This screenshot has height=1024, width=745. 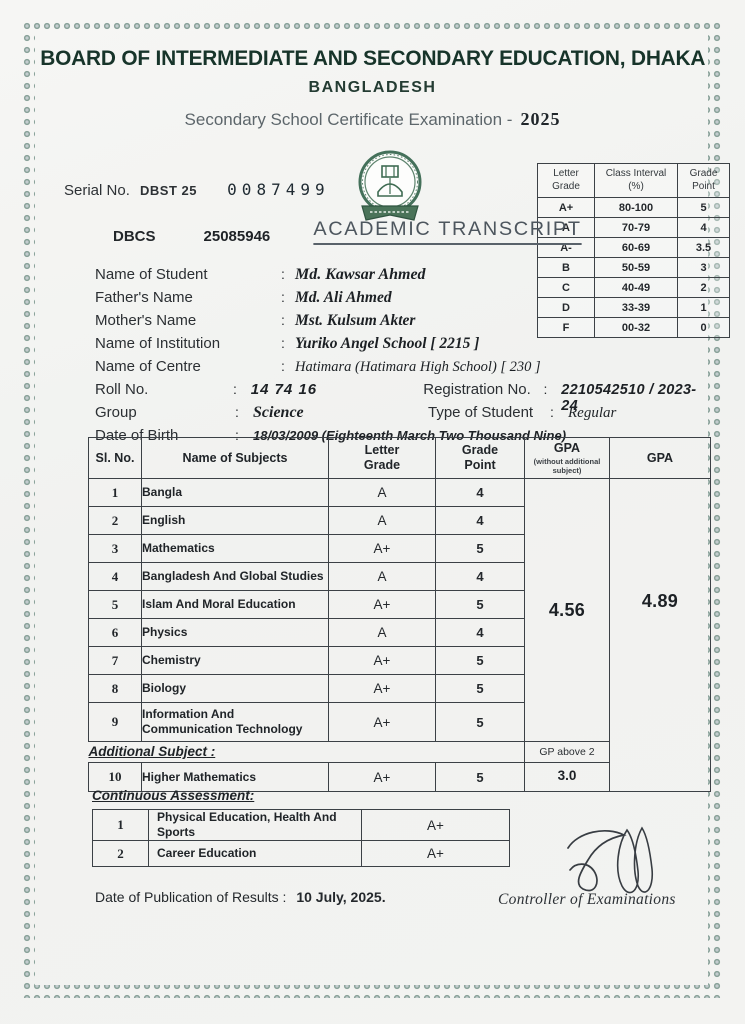 I want to click on grade-scale-header: Class Interval (%), so click(x=636, y=180).